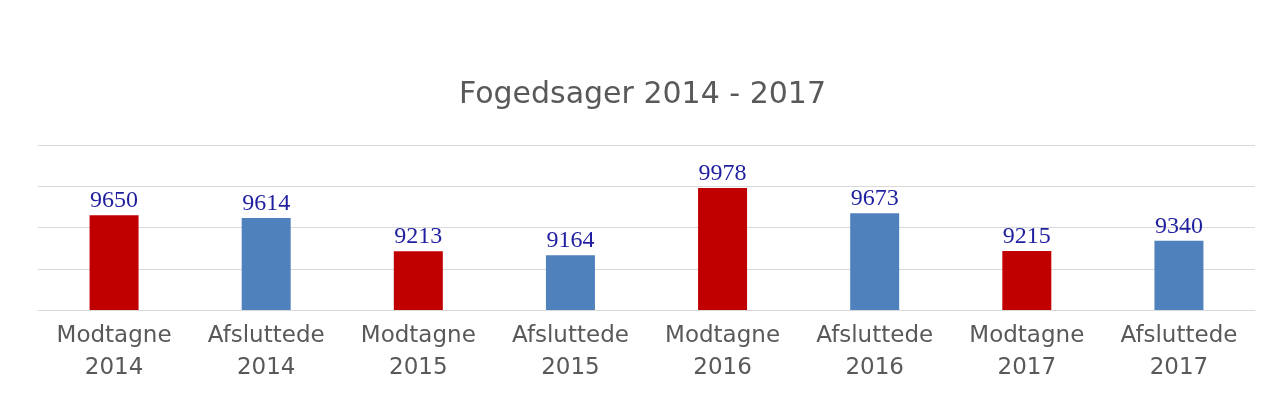 The height and width of the screenshot is (410, 1285). What do you see at coordinates (874, 197) in the screenshot?
I see `data-label: 9673` at bounding box center [874, 197].